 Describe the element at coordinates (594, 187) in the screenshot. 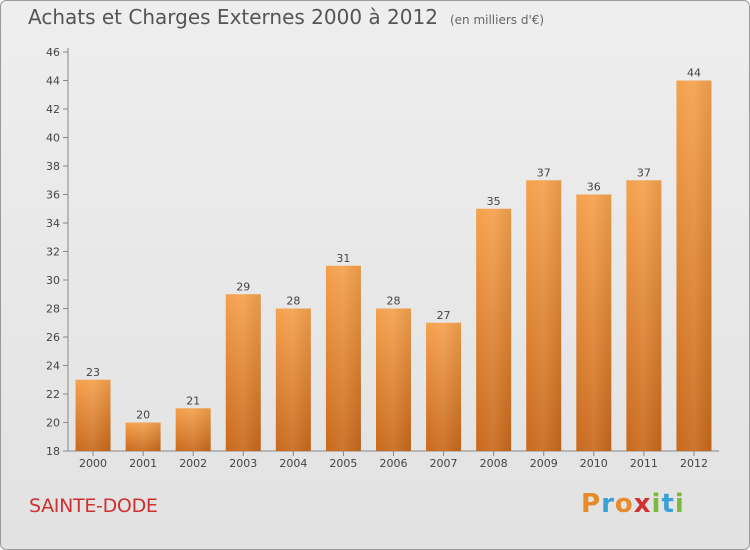

I see `value-label-2010: 36` at that location.